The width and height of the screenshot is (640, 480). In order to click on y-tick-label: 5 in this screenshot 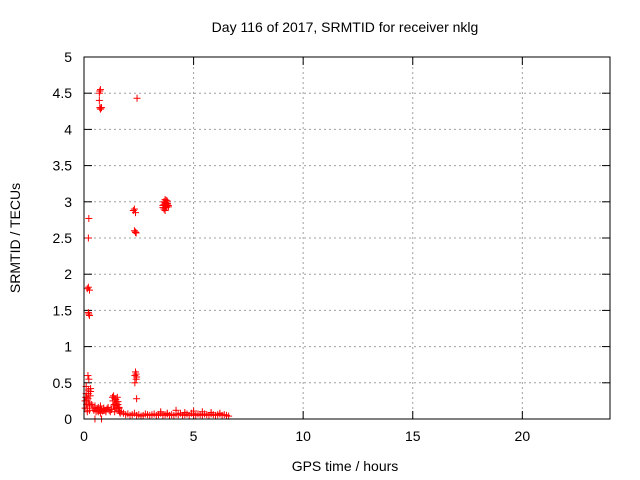, I will do `click(68, 57)`.